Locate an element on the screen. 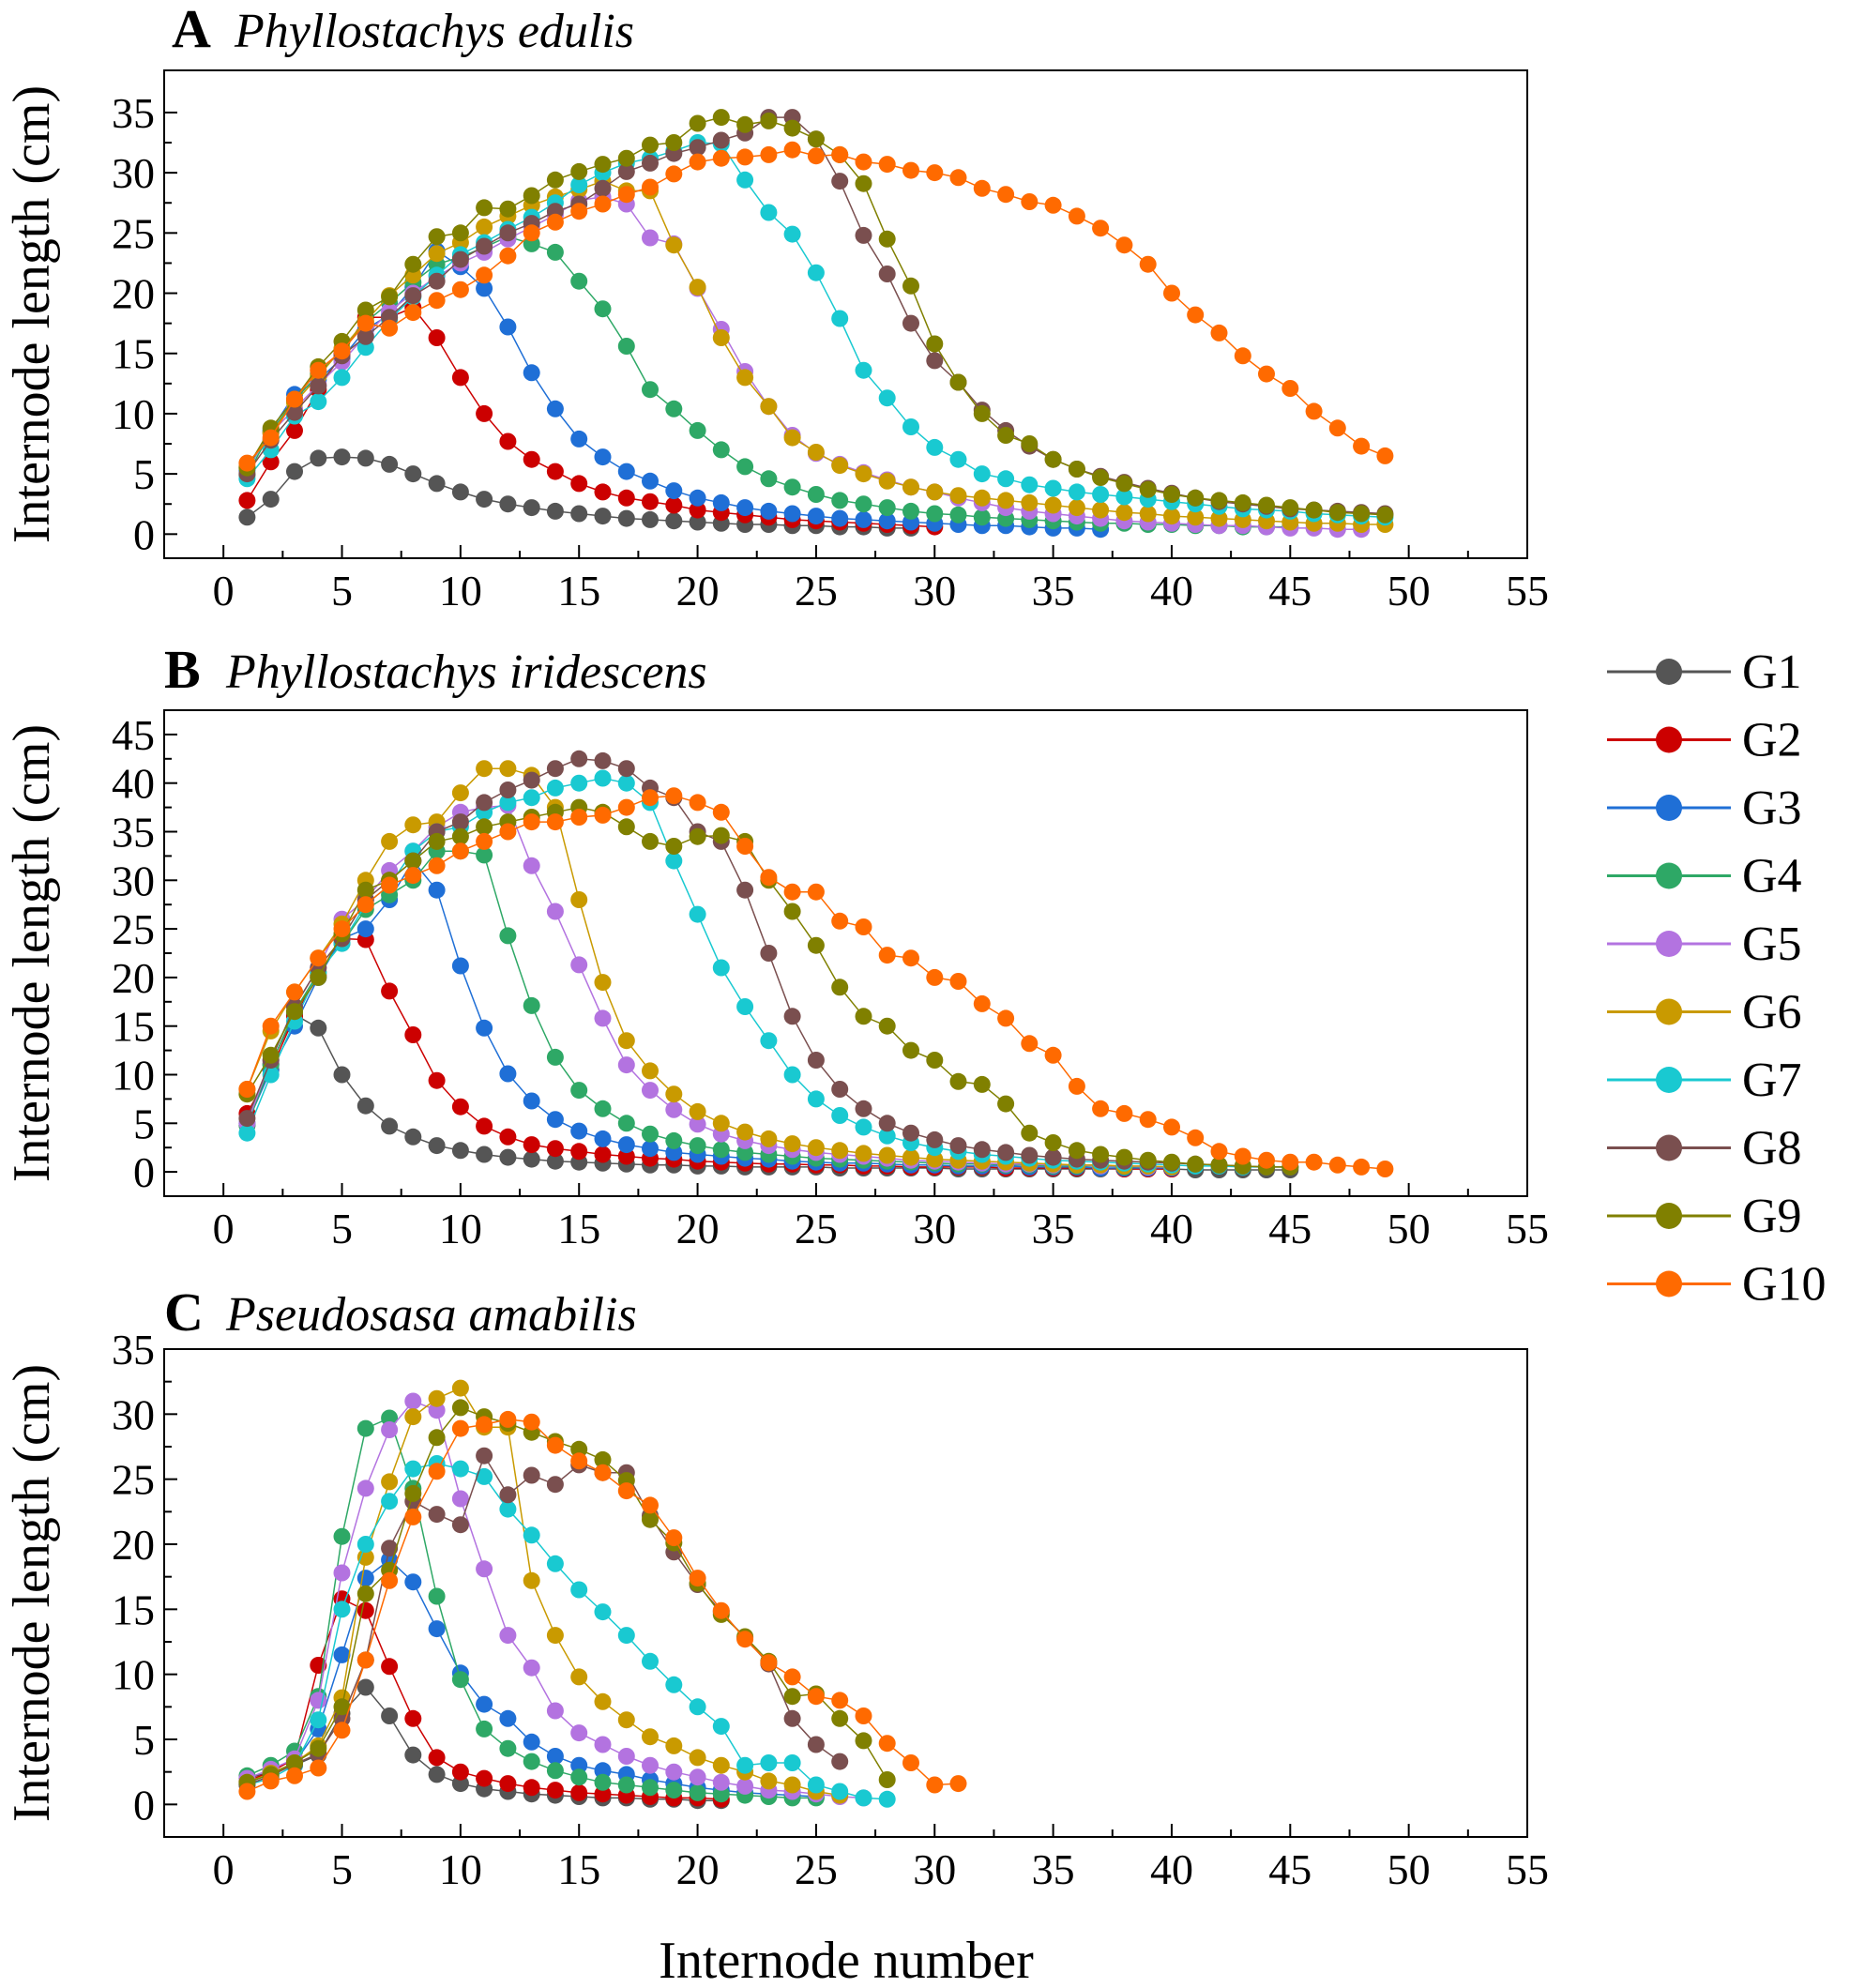  panel-a-letter: A is located at coordinates (191, 29).